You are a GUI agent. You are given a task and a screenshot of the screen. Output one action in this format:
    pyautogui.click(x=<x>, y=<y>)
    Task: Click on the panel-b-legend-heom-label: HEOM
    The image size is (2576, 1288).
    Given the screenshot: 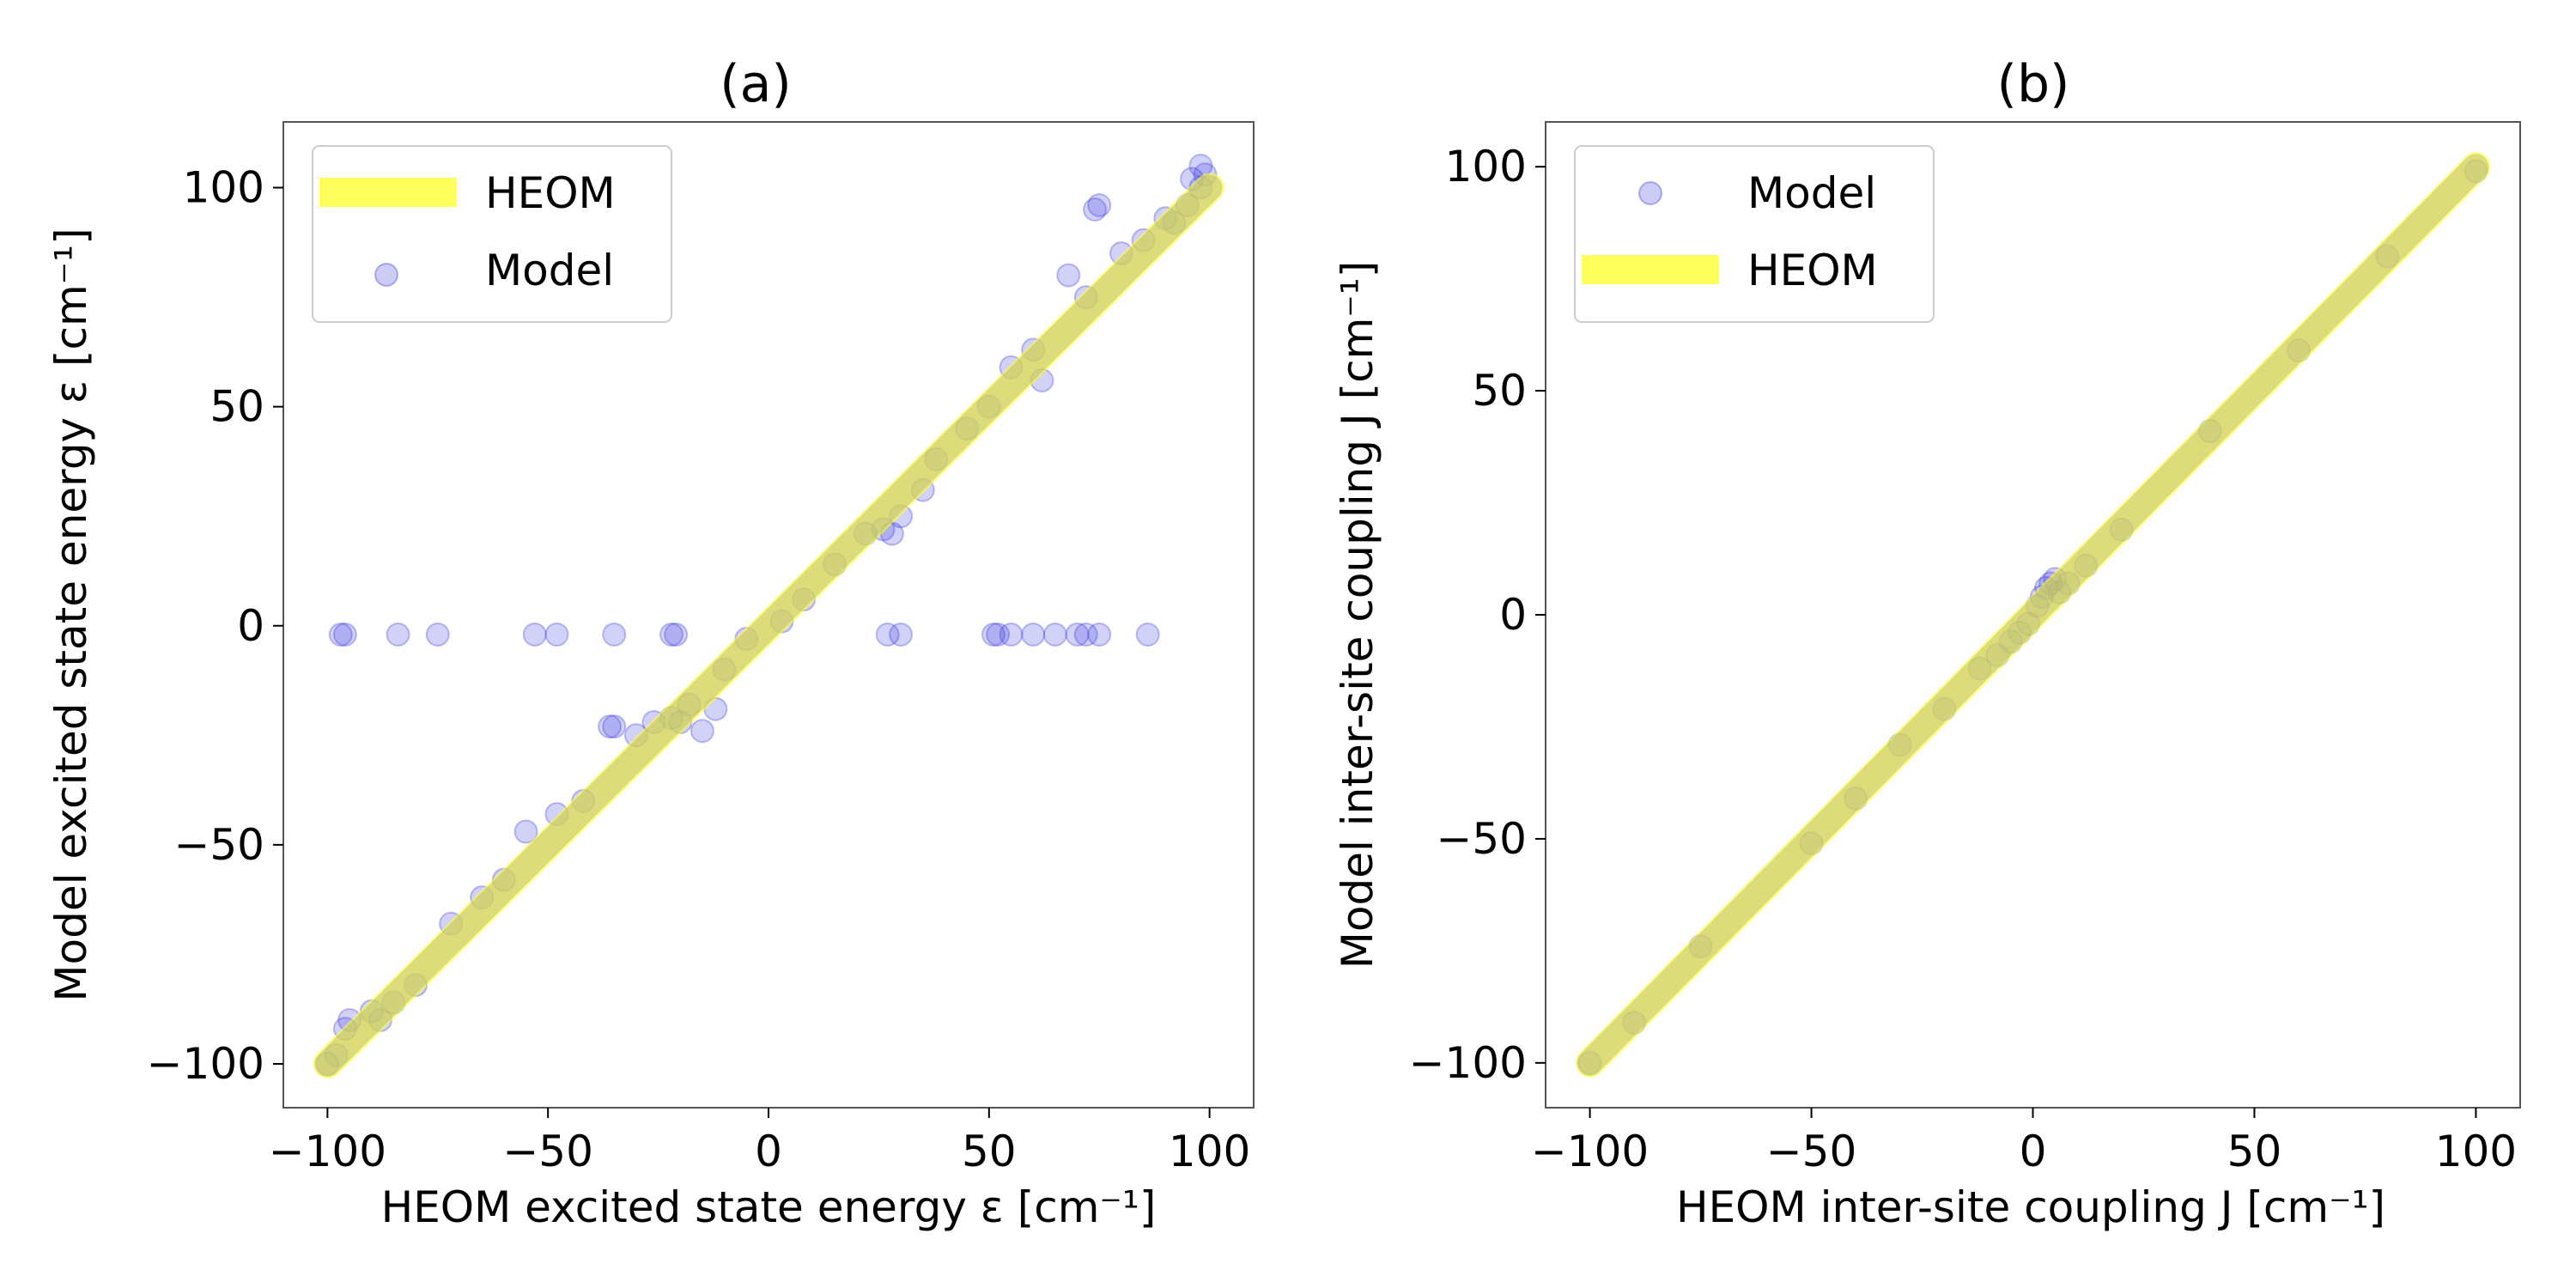 What is the action you would take?
    pyautogui.click(x=1813, y=270)
    